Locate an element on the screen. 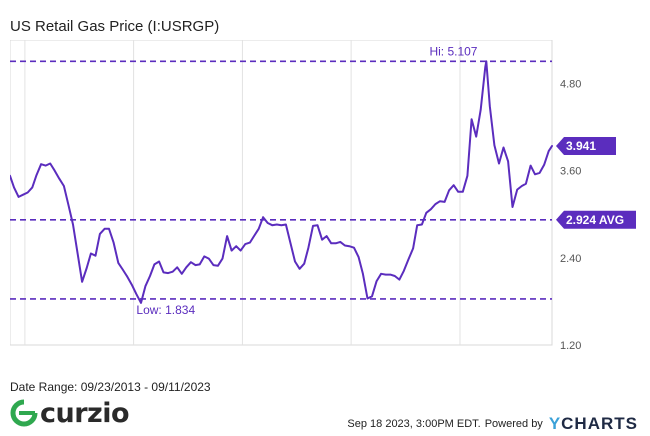 This screenshot has width=650, height=436. reference-label: Hi: 5.107 is located at coordinates (453, 51).